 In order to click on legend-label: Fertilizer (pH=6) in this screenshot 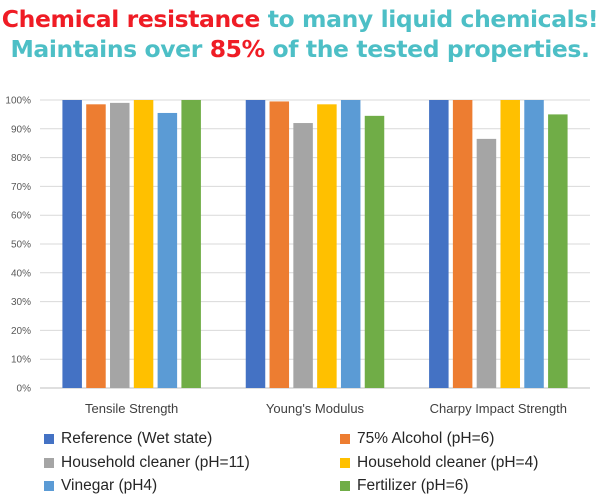, I will do `click(413, 485)`.